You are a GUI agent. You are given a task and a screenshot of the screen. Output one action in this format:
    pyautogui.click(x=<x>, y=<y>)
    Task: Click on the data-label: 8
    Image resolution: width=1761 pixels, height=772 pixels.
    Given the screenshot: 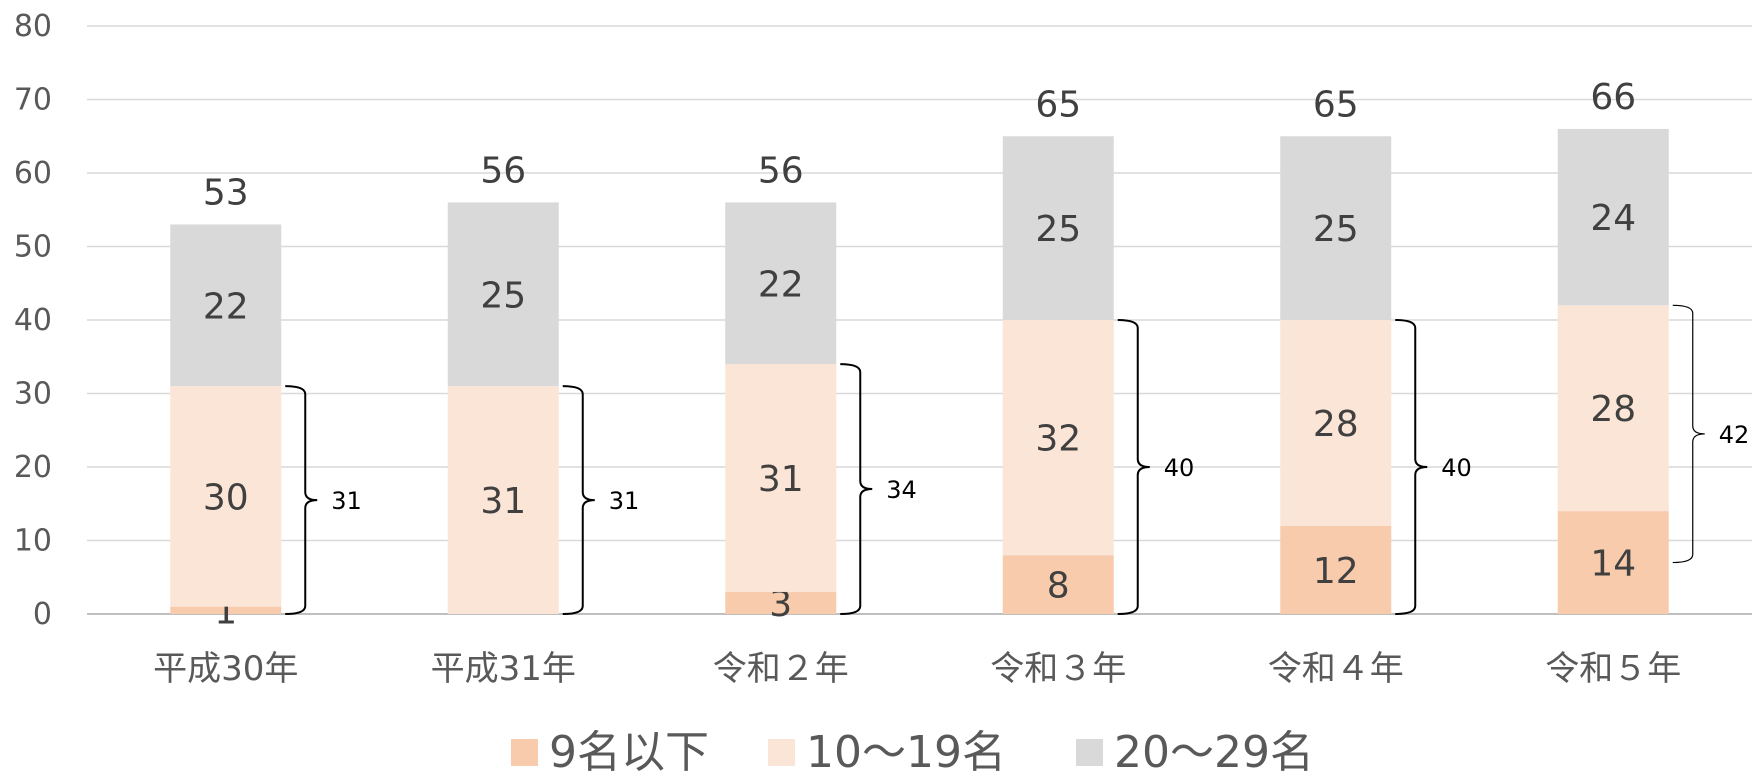 What is the action you would take?
    pyautogui.click(x=1058, y=586)
    